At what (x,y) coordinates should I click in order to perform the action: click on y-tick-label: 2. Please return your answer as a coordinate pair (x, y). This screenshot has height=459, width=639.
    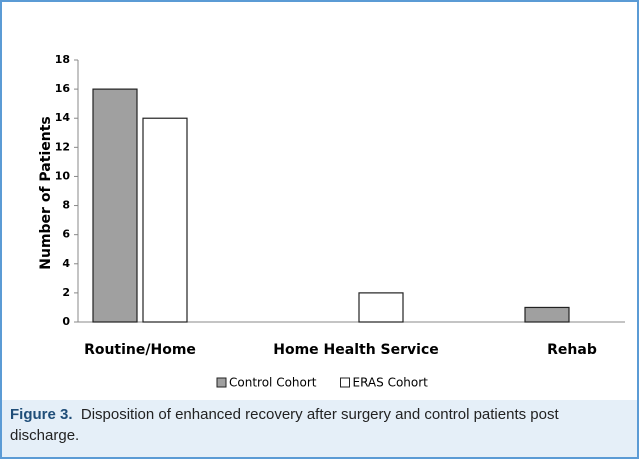
    Looking at the image, I should click on (66, 292).